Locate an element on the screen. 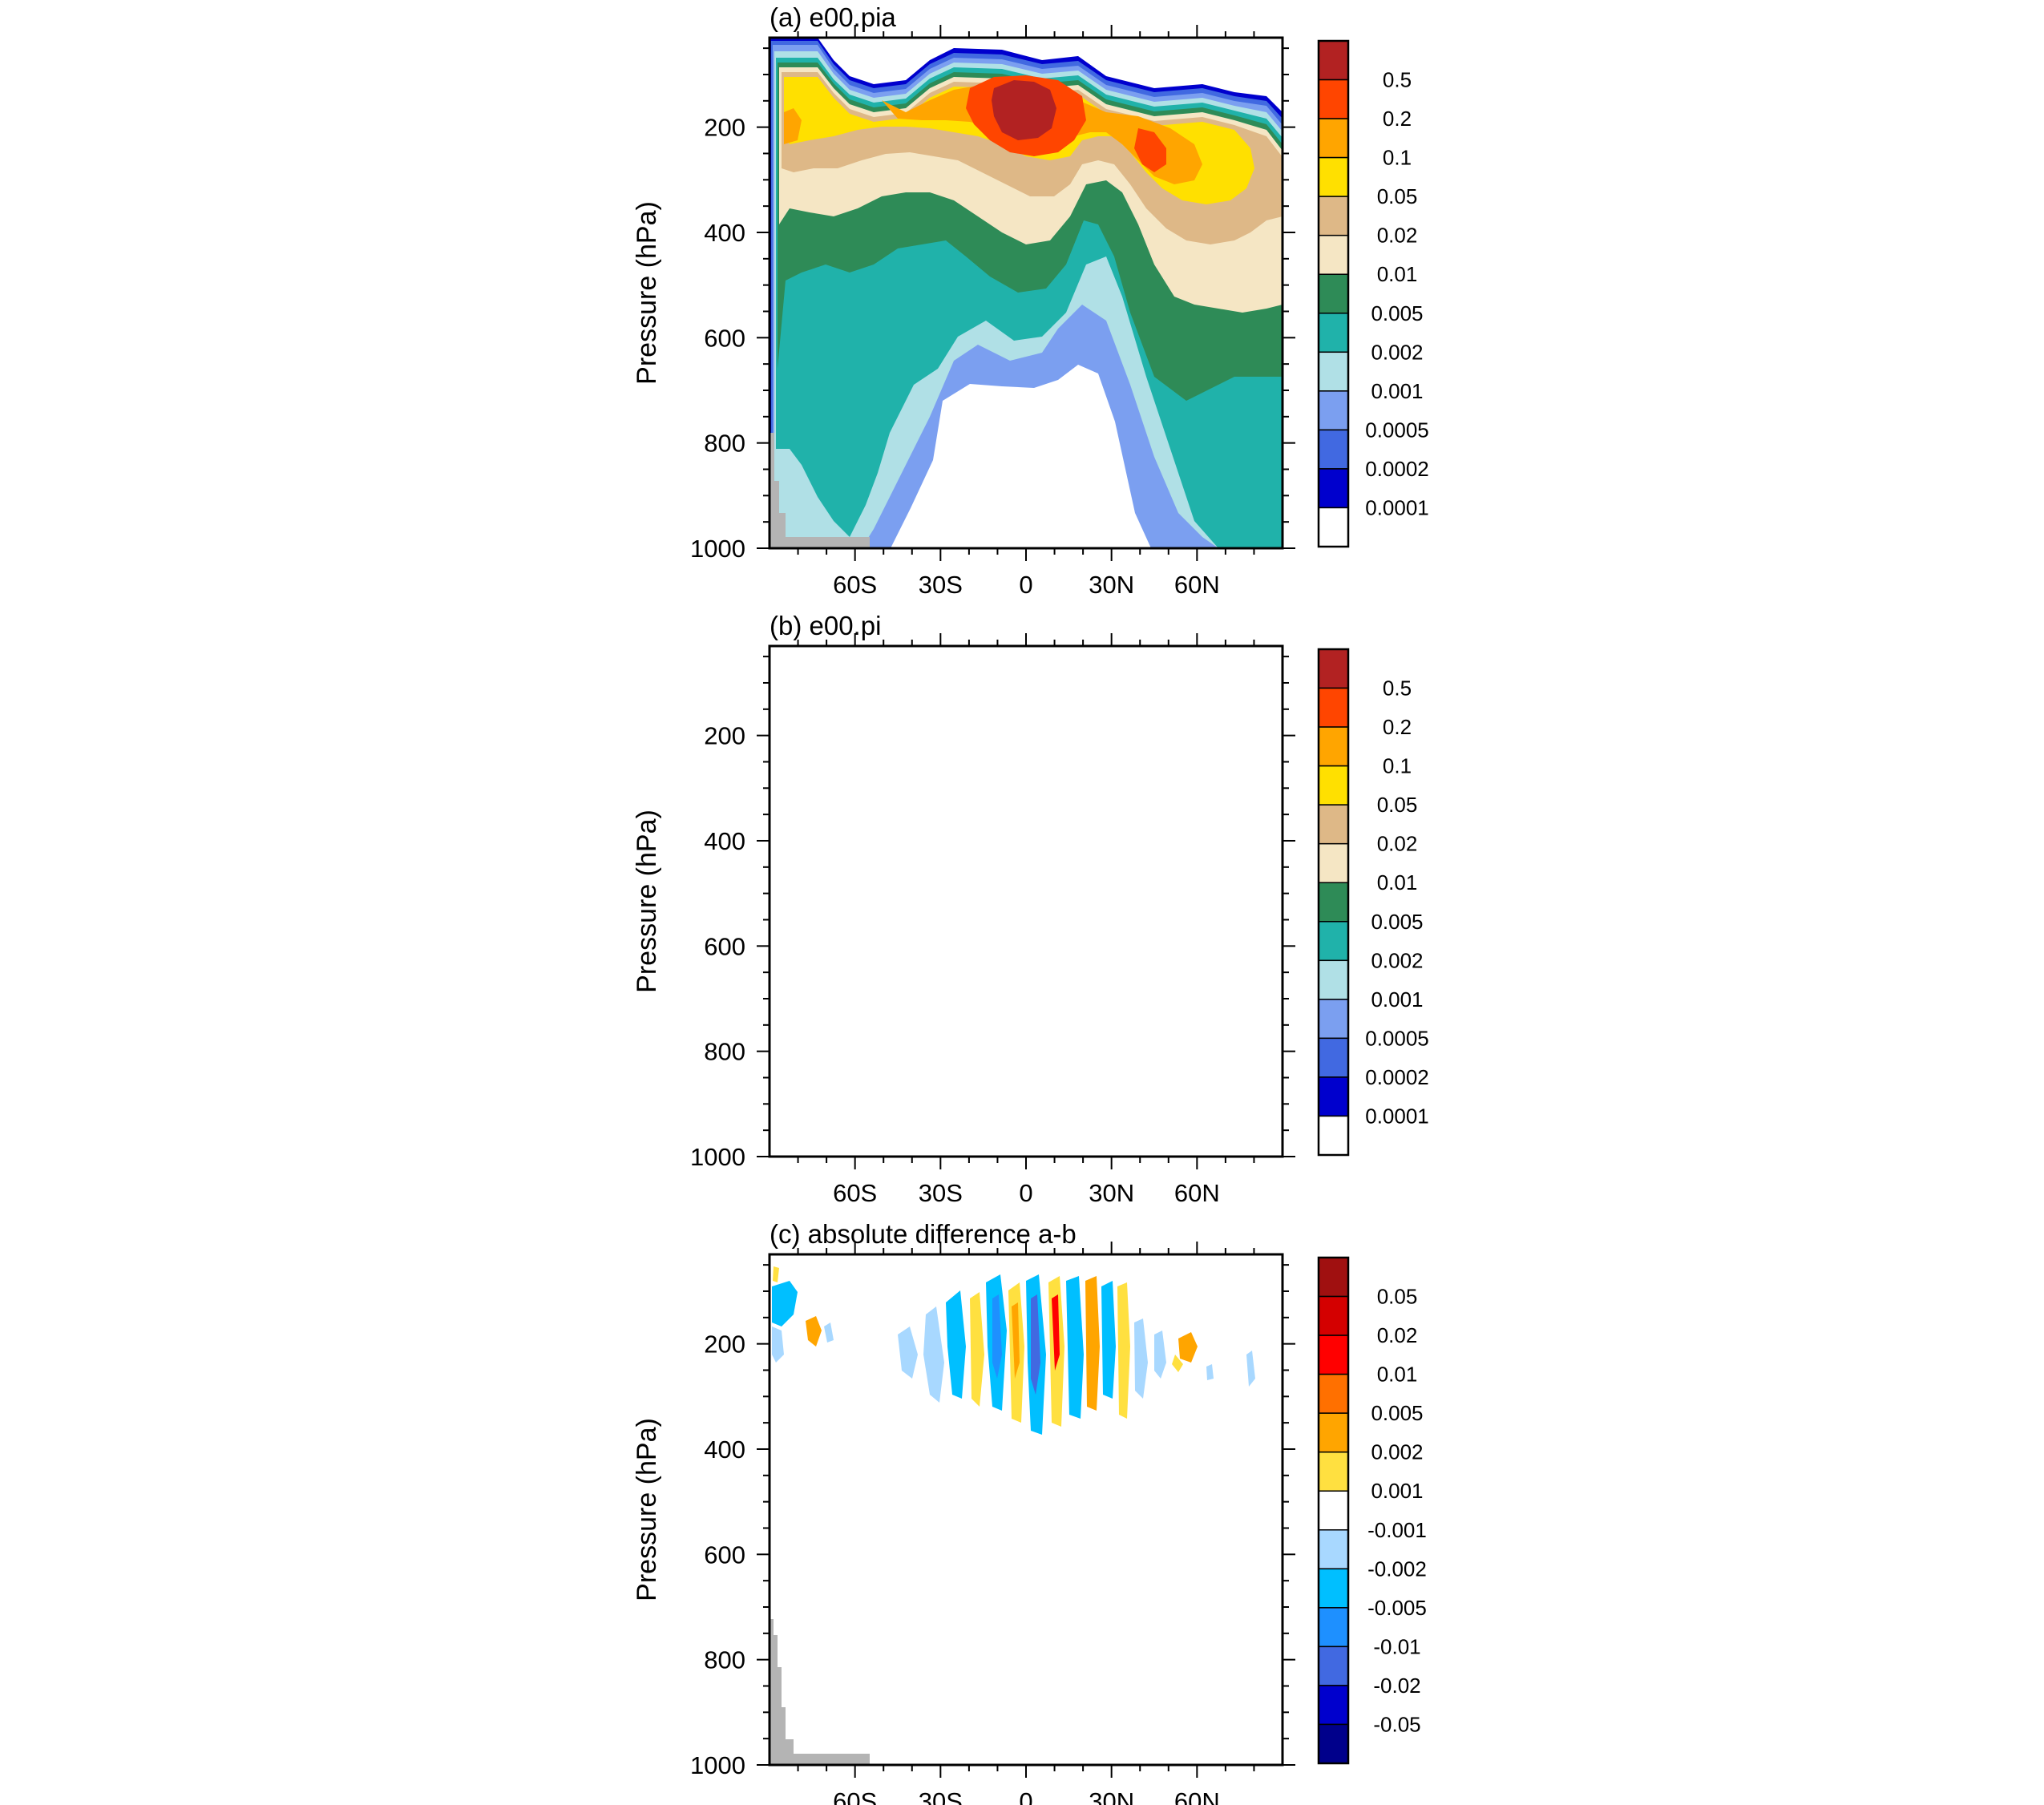  y-tick-label: 400 is located at coordinates (724, 841).